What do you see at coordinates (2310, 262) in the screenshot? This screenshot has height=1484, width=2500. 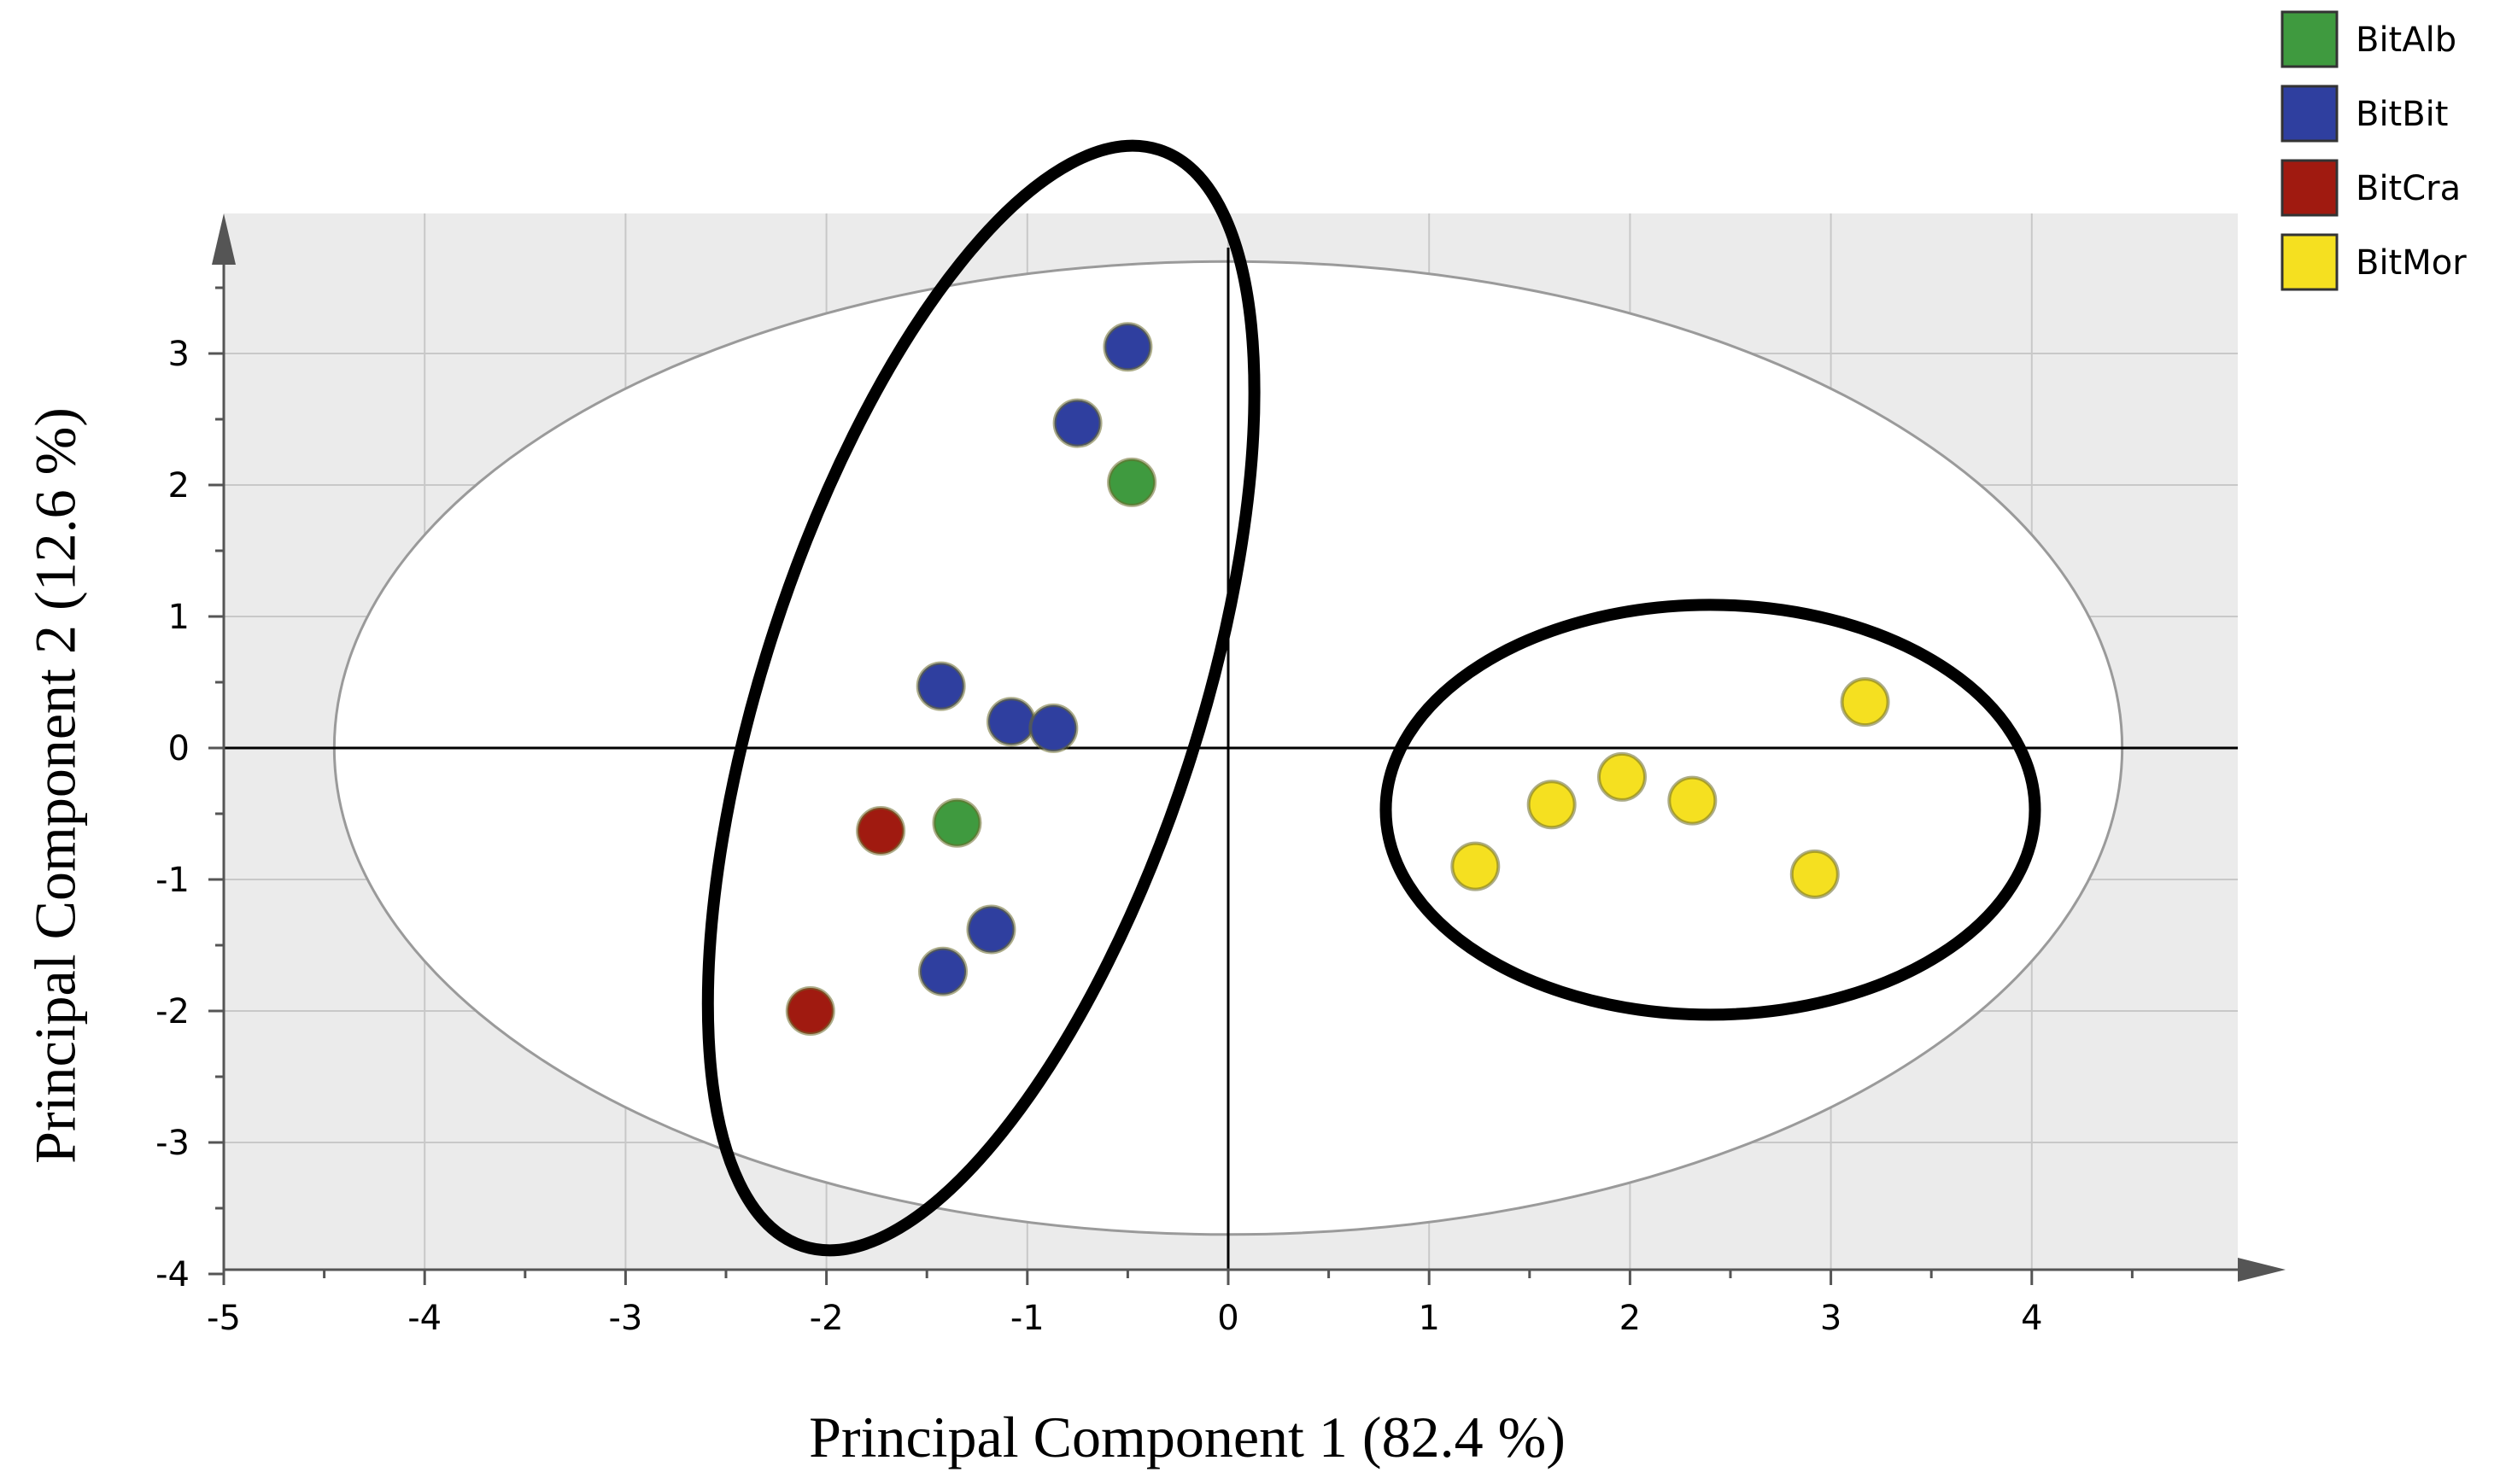 I see `legend-swatch-bitmor` at bounding box center [2310, 262].